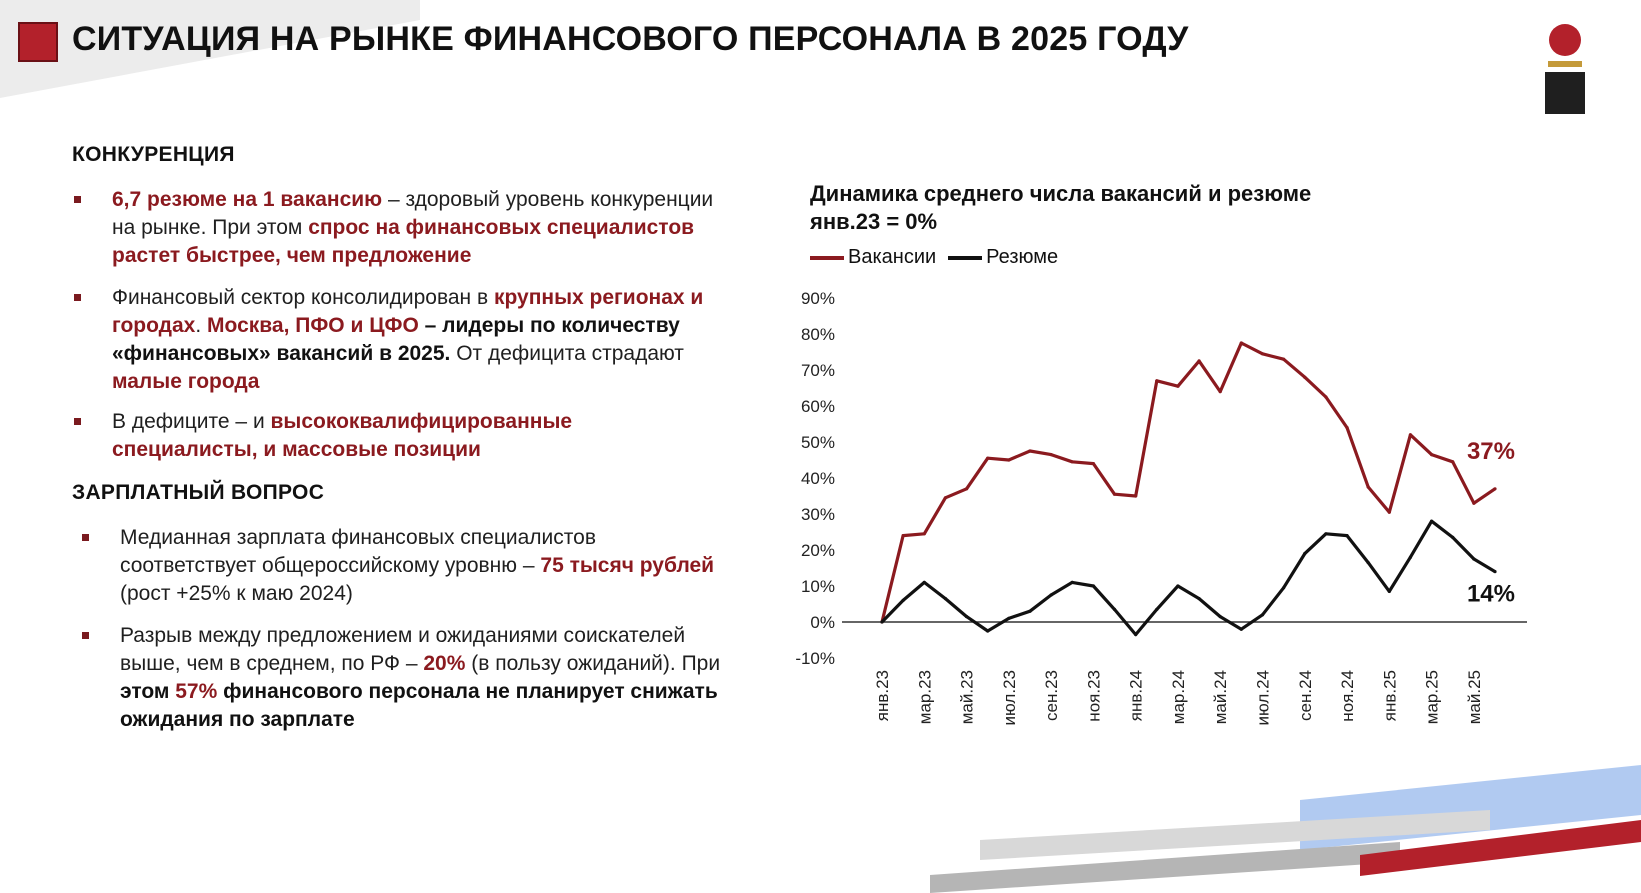 This screenshot has width=1641, height=893. What do you see at coordinates (818, 298) in the screenshot?
I see `y-tick-label: 90%` at bounding box center [818, 298].